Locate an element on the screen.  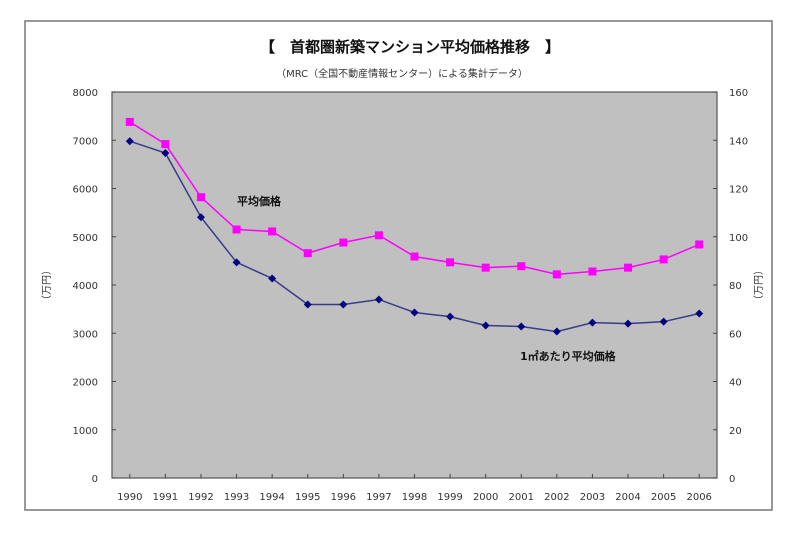
series-label-average-price: 平均価格 is located at coordinates (259, 201).